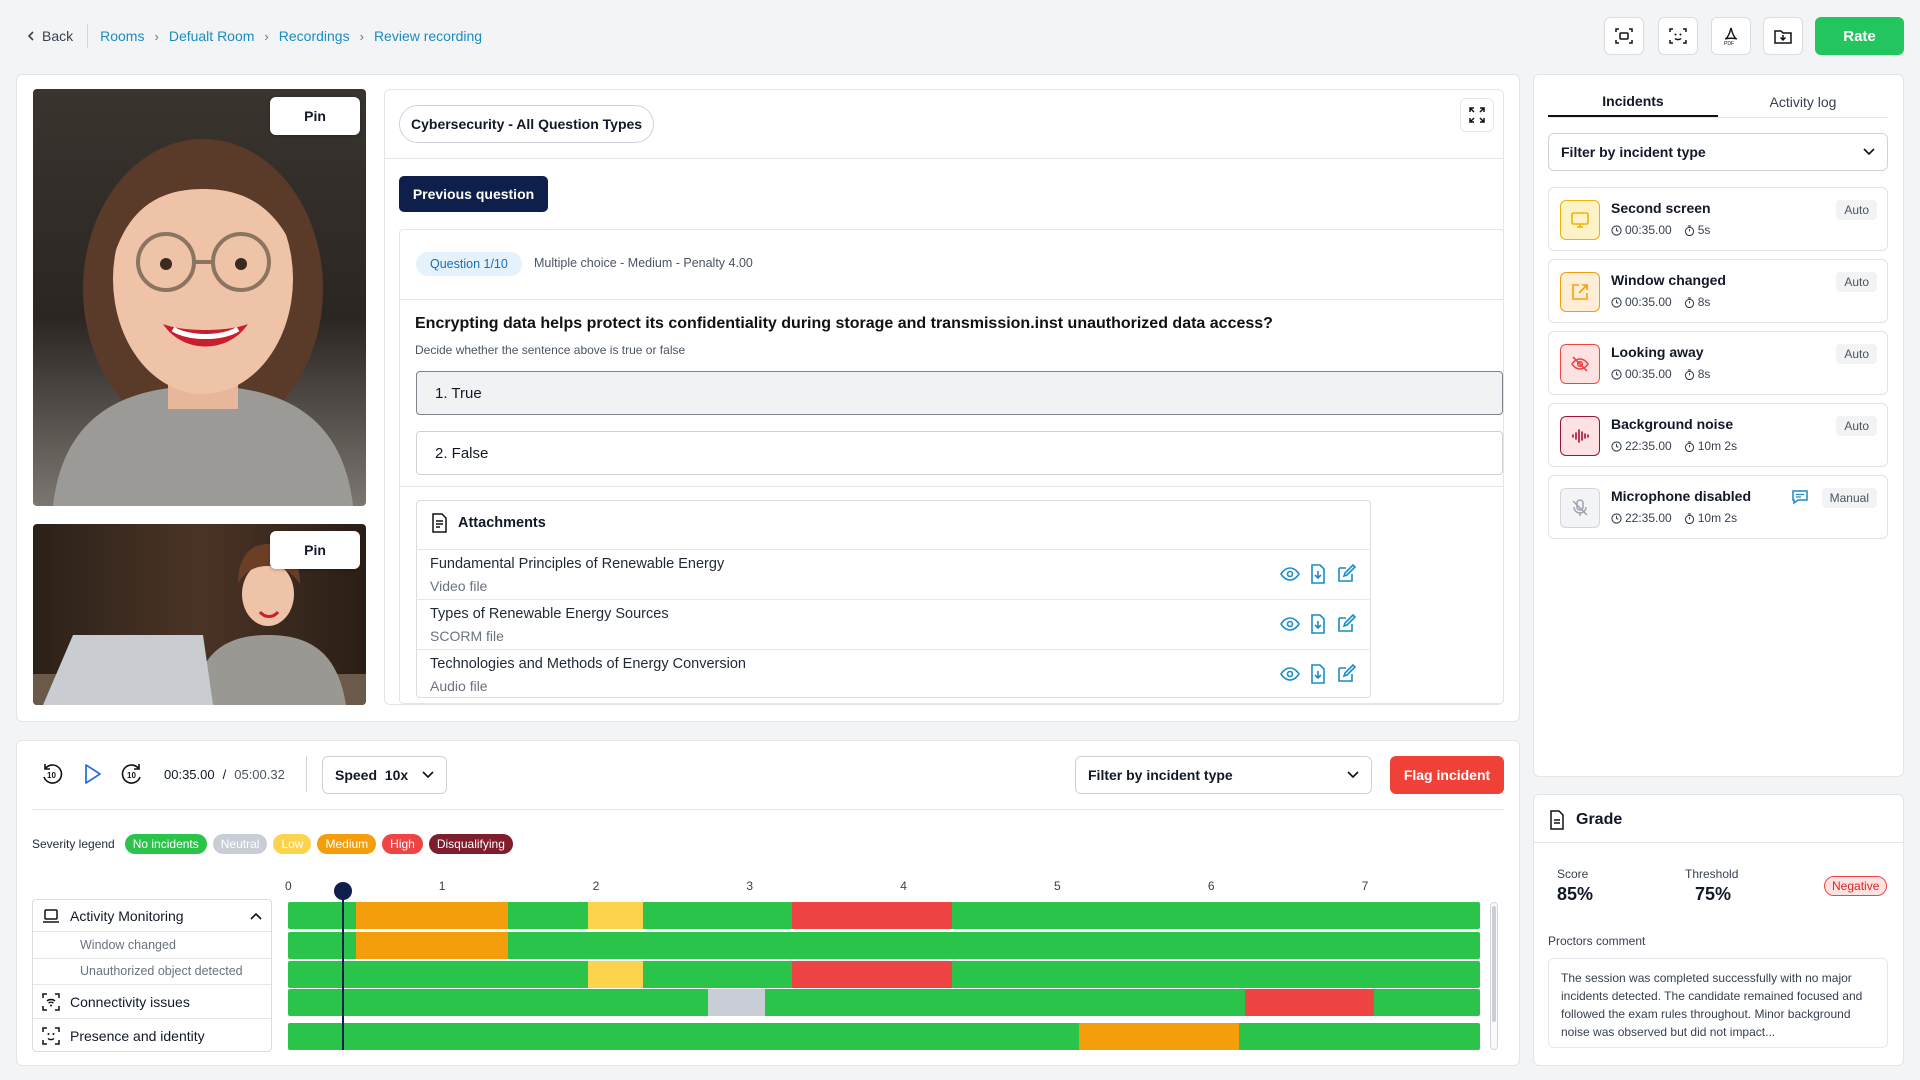  What do you see at coordinates (1585, 820) in the screenshot?
I see `grade-header: Grade` at bounding box center [1585, 820].